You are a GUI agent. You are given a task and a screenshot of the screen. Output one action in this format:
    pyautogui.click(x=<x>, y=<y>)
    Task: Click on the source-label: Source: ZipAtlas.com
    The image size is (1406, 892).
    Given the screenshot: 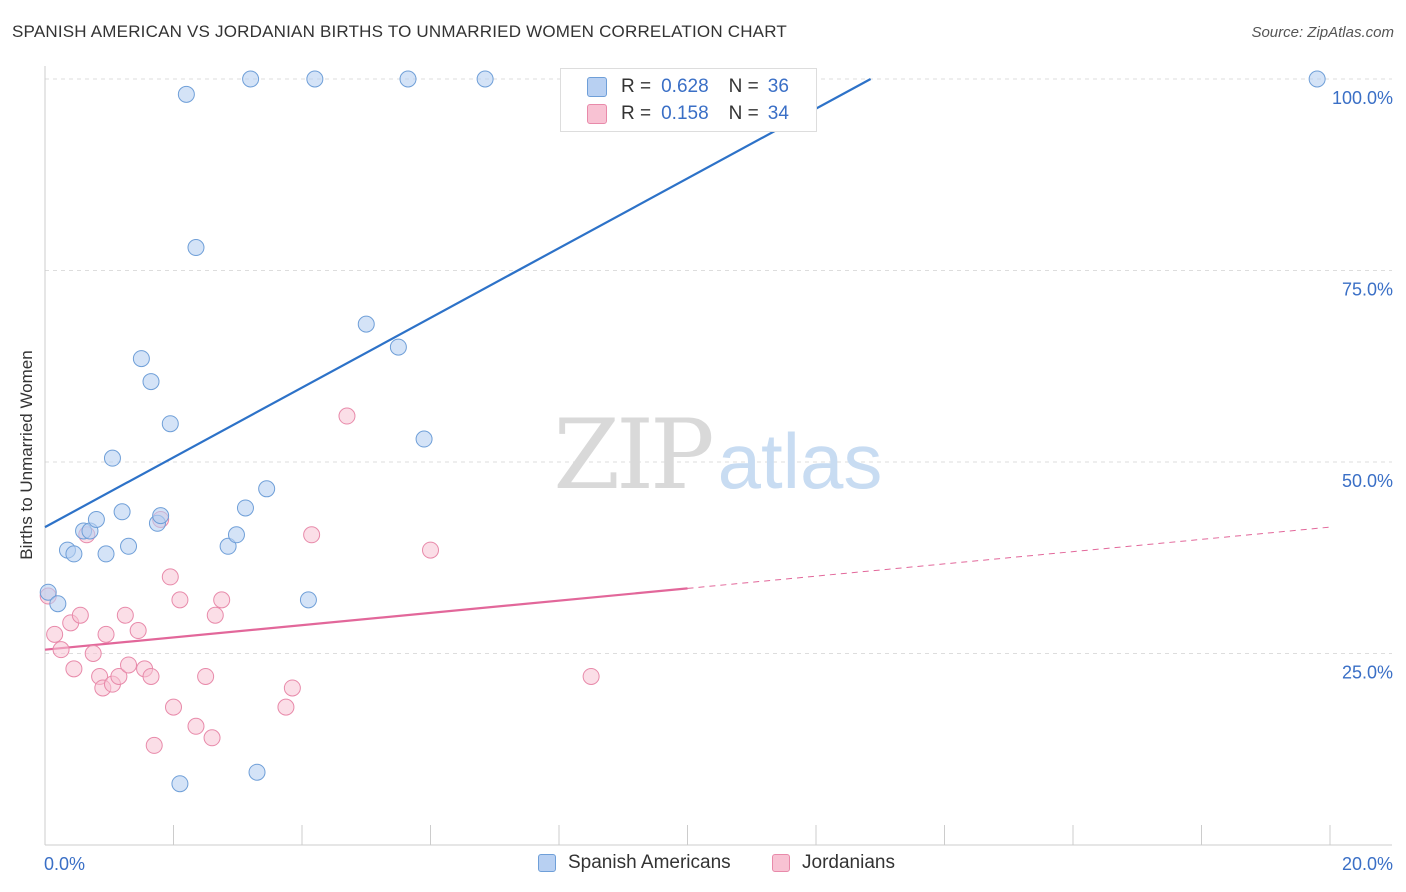 What is the action you would take?
    pyautogui.click(x=1322, y=32)
    